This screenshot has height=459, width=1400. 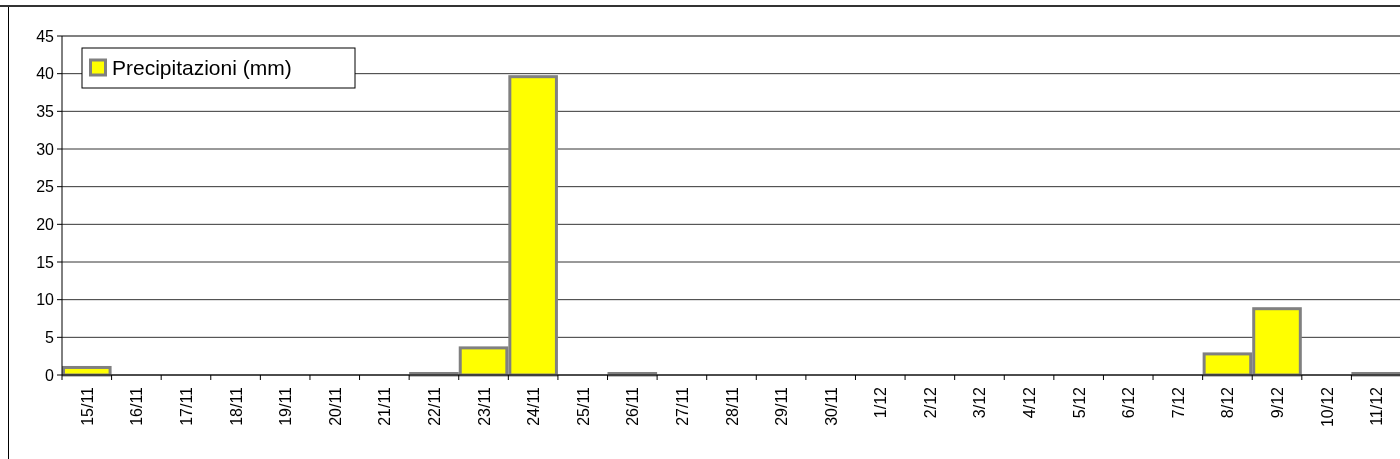 What do you see at coordinates (202, 68) in the screenshot?
I see `legend-label: Precipitazioni (mm)` at bounding box center [202, 68].